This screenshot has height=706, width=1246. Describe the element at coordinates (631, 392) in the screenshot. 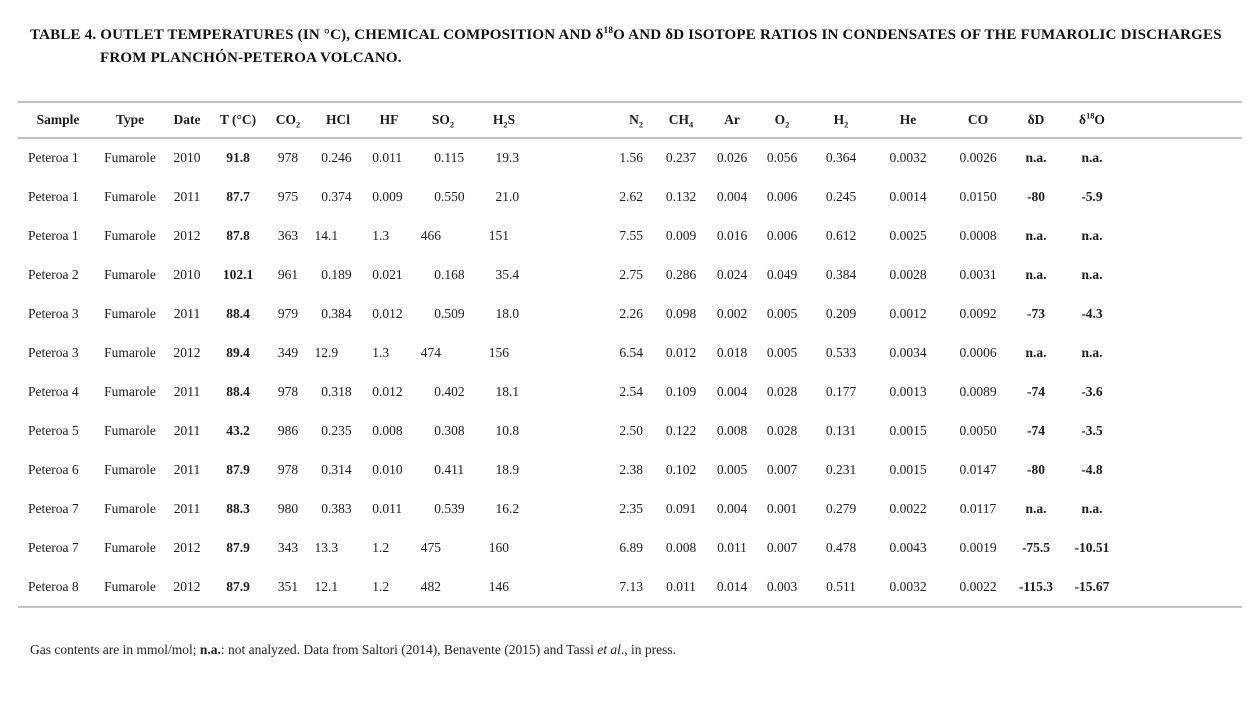

I see `cell-n2: 2.54` at that location.